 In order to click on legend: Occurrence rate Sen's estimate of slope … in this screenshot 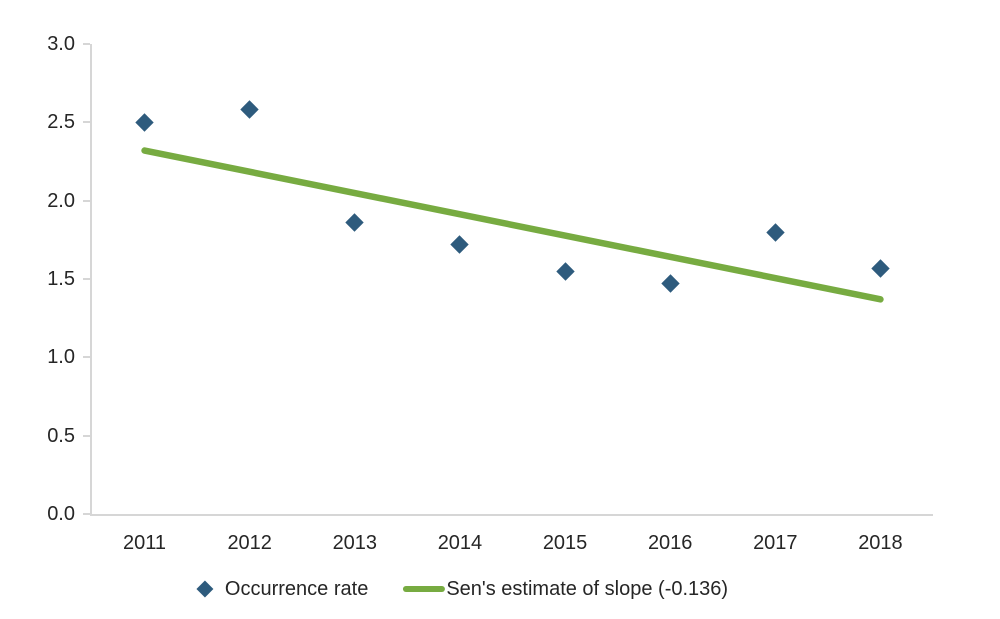, I will do `click(462, 589)`.